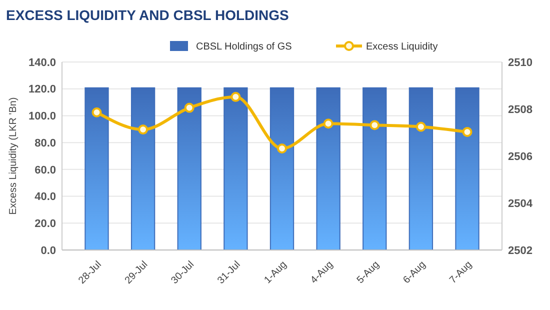 Image resolution: width=550 pixels, height=310 pixels. What do you see at coordinates (42, 116) in the screenshot?
I see `y-tick-label: 100.0` at bounding box center [42, 116].